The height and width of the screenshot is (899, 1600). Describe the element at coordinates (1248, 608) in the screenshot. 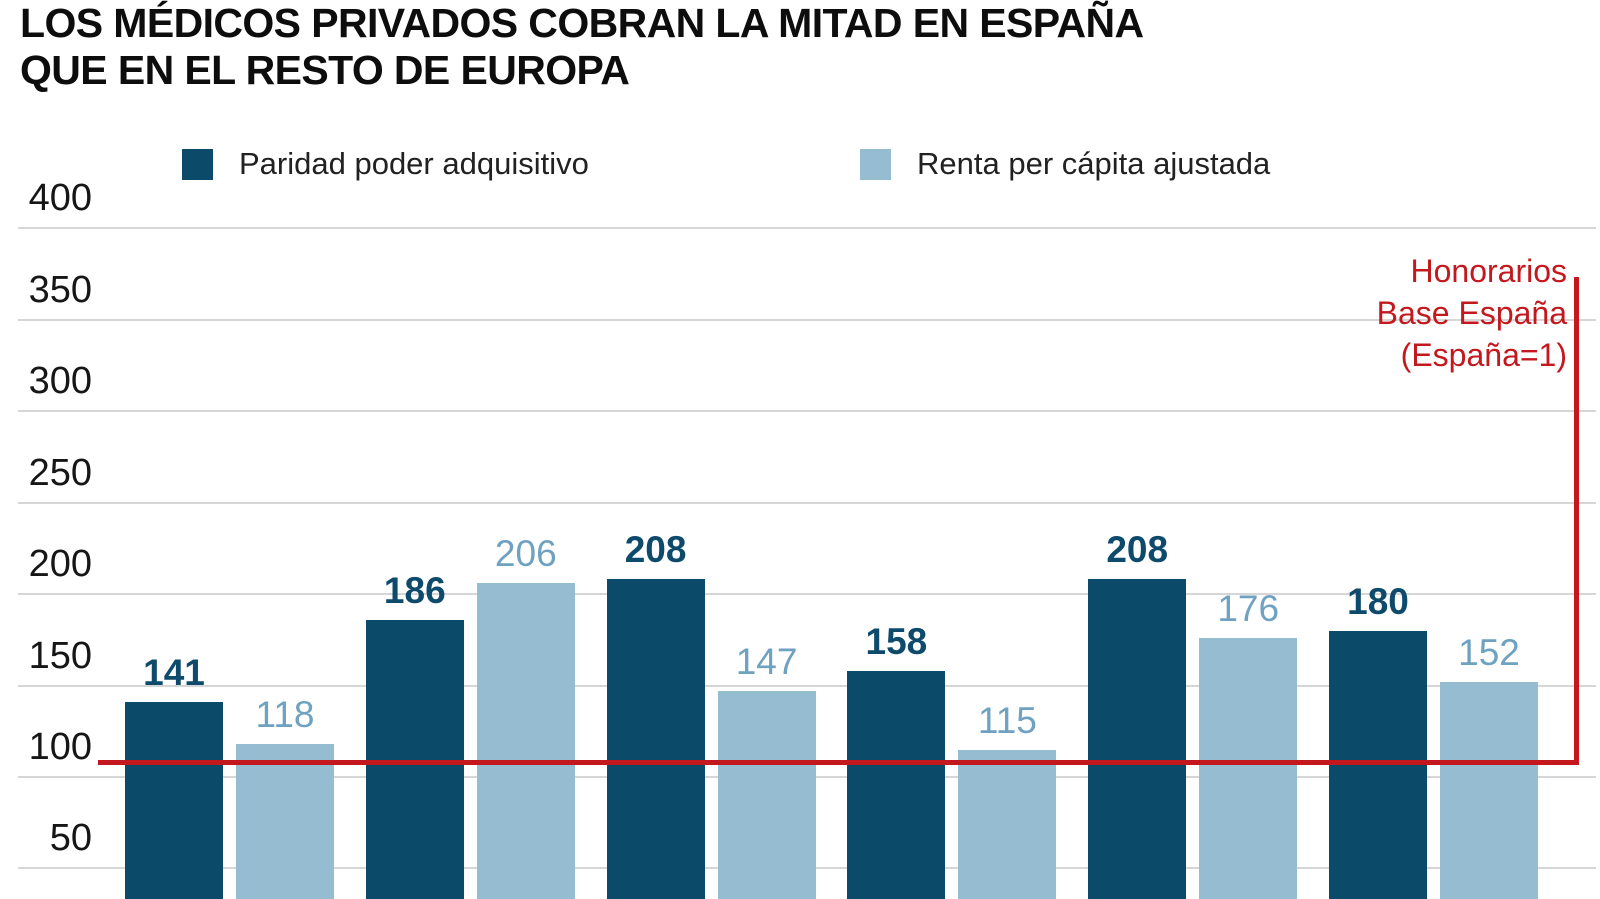

I see `bar-value-label-light: 176` at that location.